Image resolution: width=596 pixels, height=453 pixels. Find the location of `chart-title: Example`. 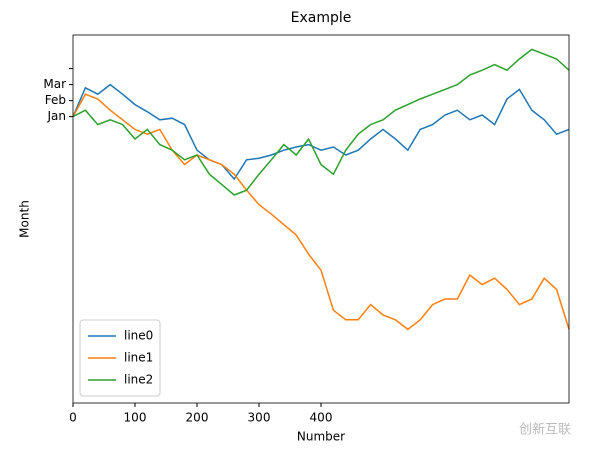

chart-title: Example is located at coordinates (321, 18).